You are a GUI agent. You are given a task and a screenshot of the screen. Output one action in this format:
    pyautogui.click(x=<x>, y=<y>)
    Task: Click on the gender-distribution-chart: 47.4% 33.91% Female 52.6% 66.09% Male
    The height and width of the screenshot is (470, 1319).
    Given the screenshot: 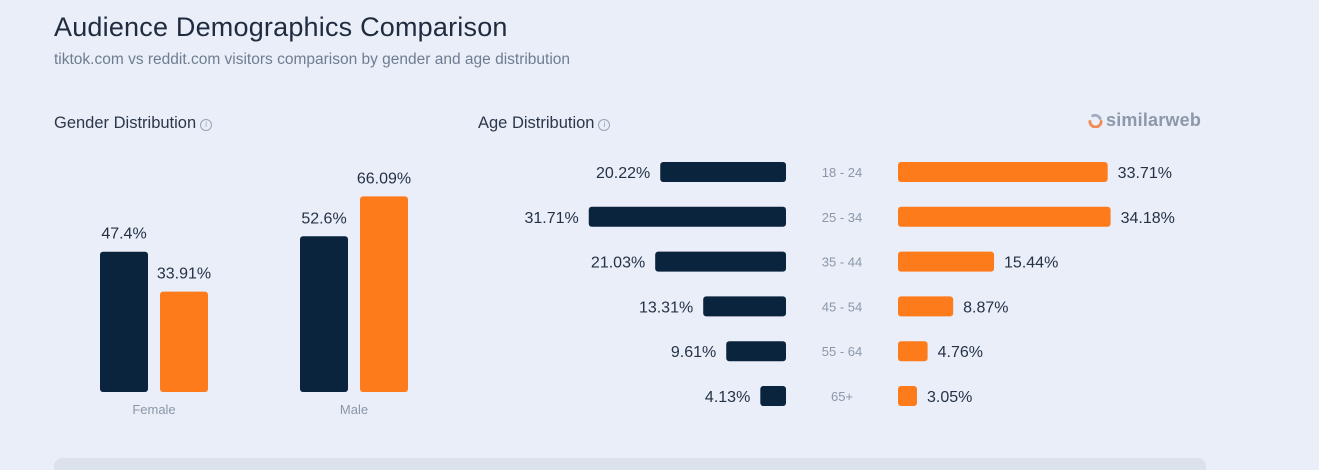 What is the action you would take?
    pyautogui.click(x=255, y=293)
    